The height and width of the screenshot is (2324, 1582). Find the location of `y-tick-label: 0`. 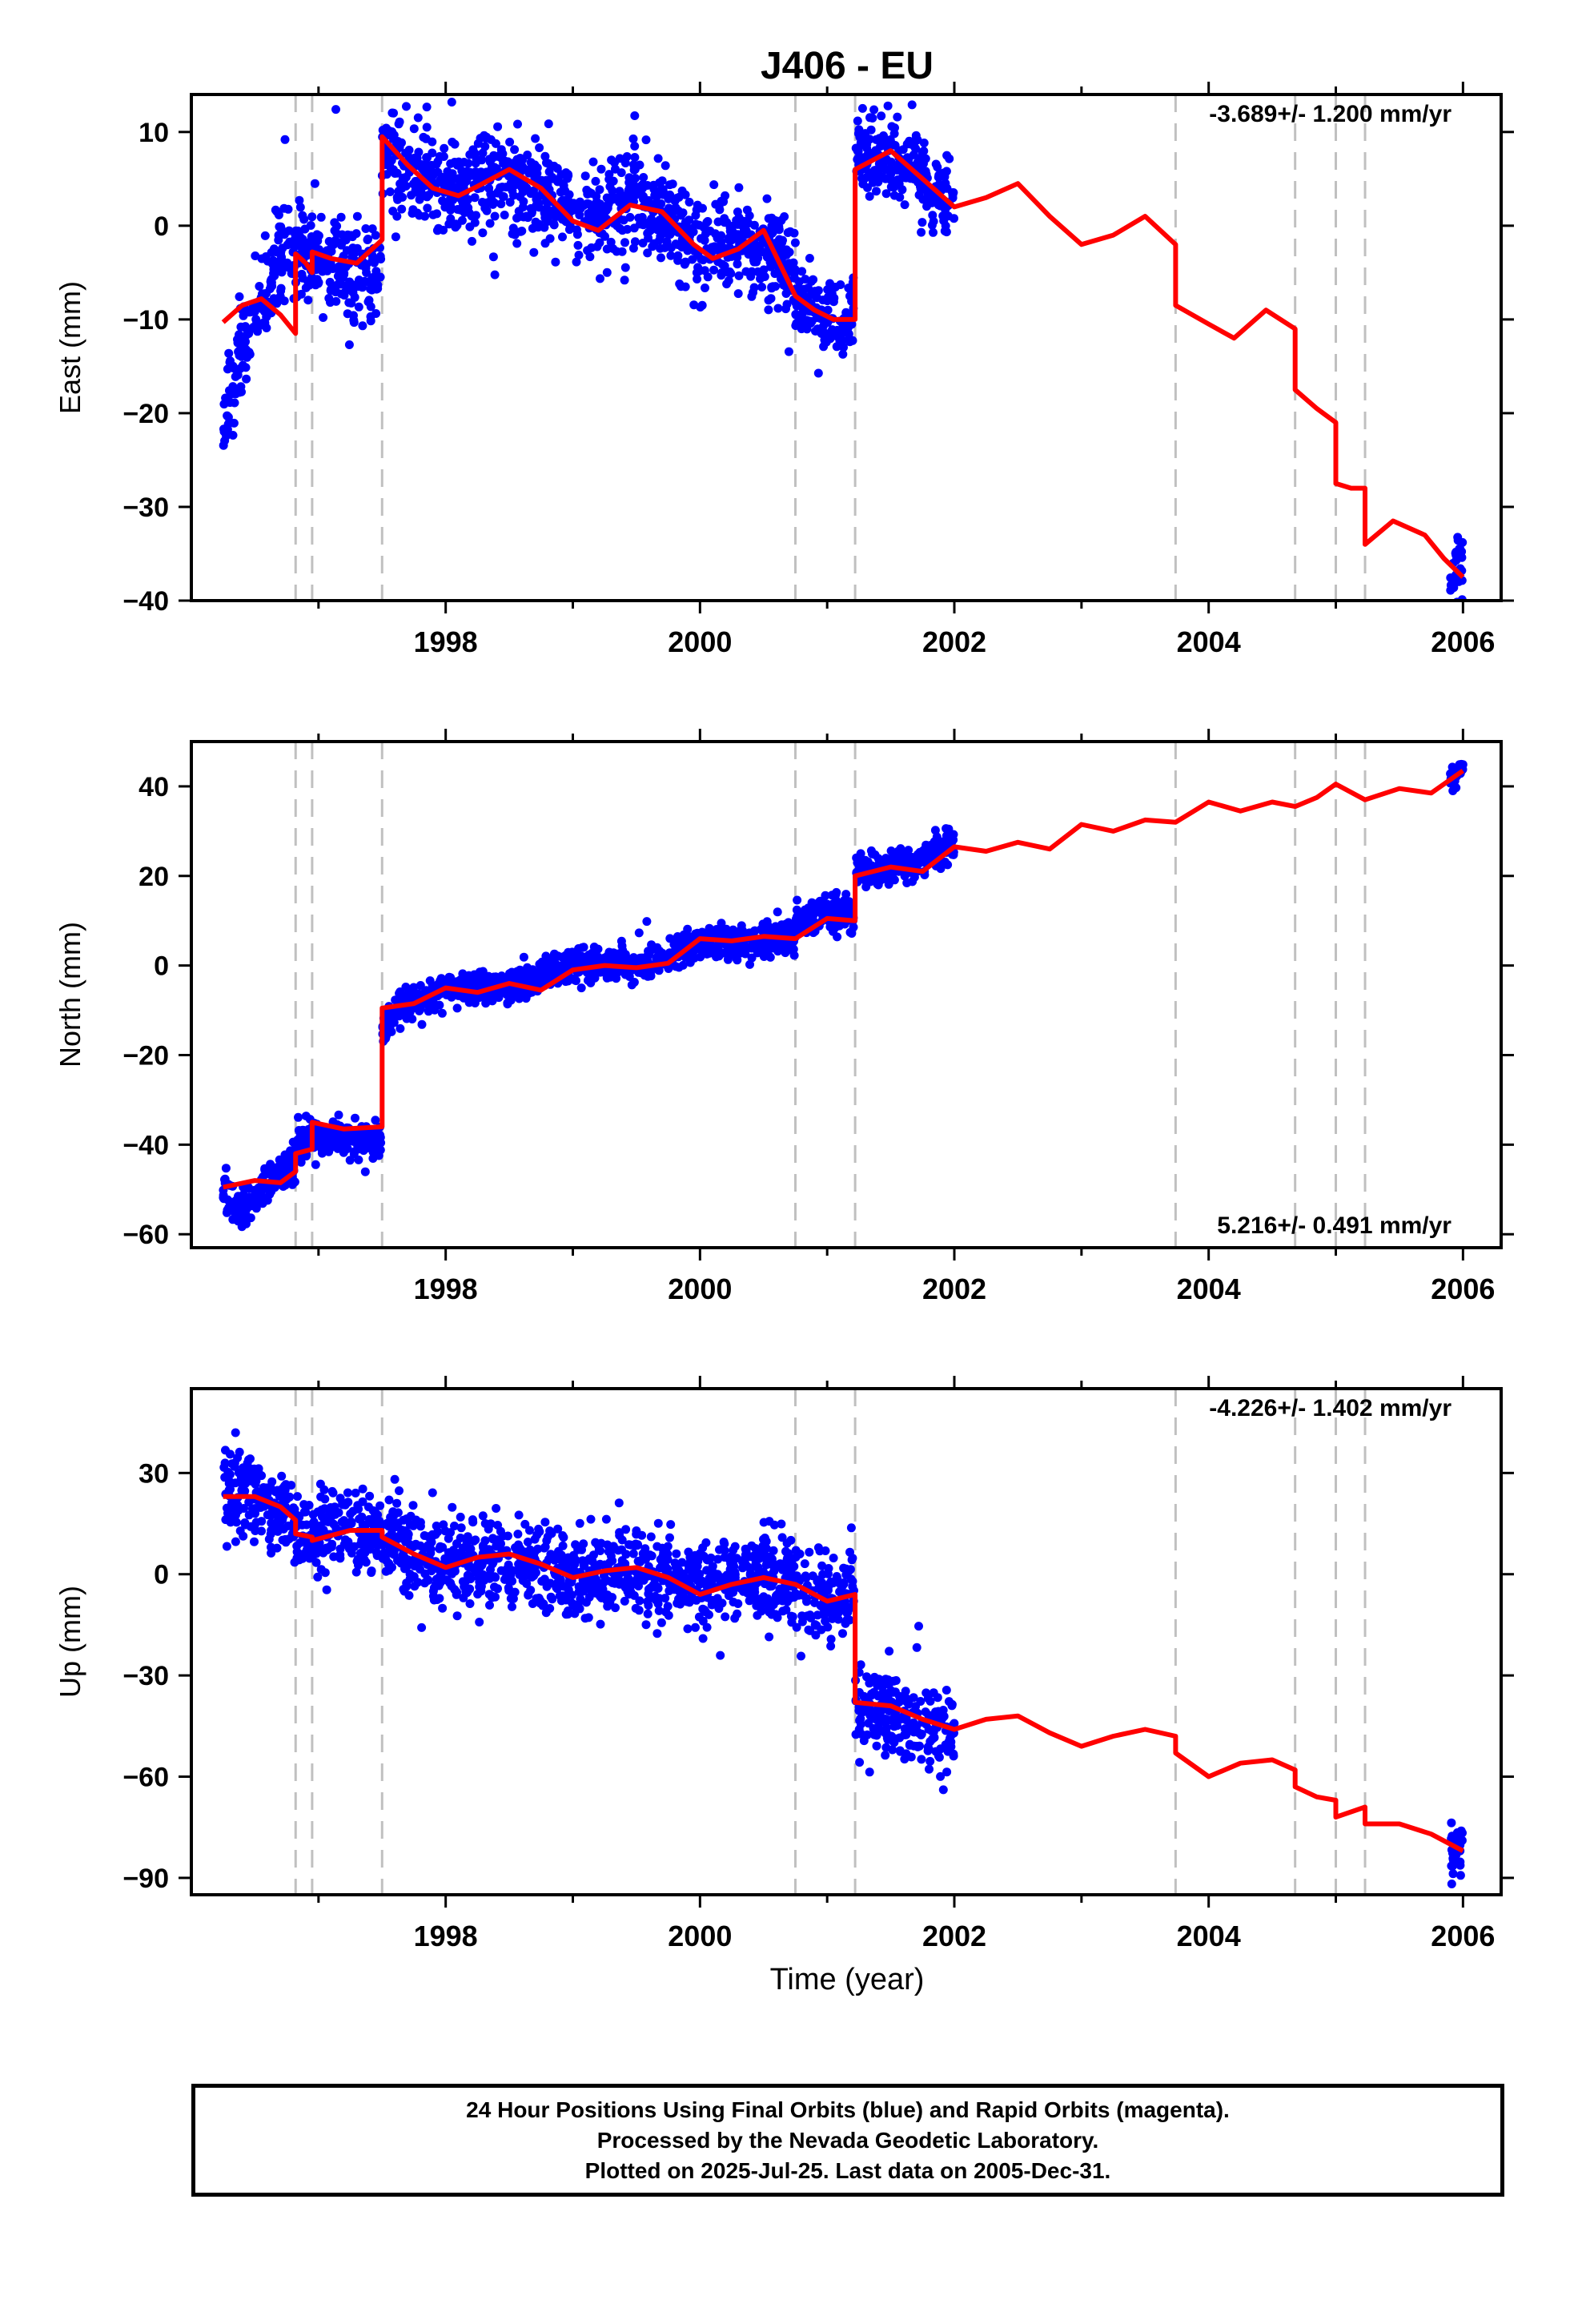

y-tick-label: 0 is located at coordinates (161, 226).